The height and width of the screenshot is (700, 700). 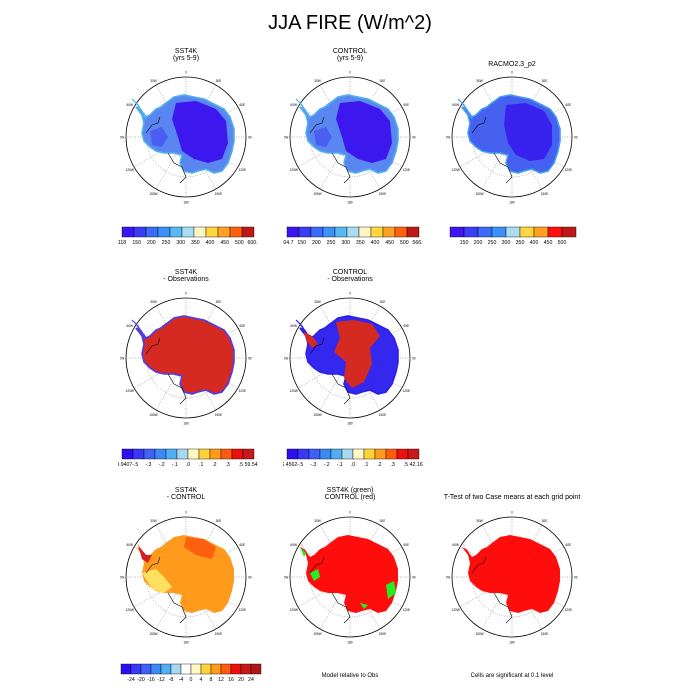 I want to click on map-control: 0 30E 60E 90E 120E 150E 180 150W 120W 90W 60W 30W, so click(x=350, y=138).